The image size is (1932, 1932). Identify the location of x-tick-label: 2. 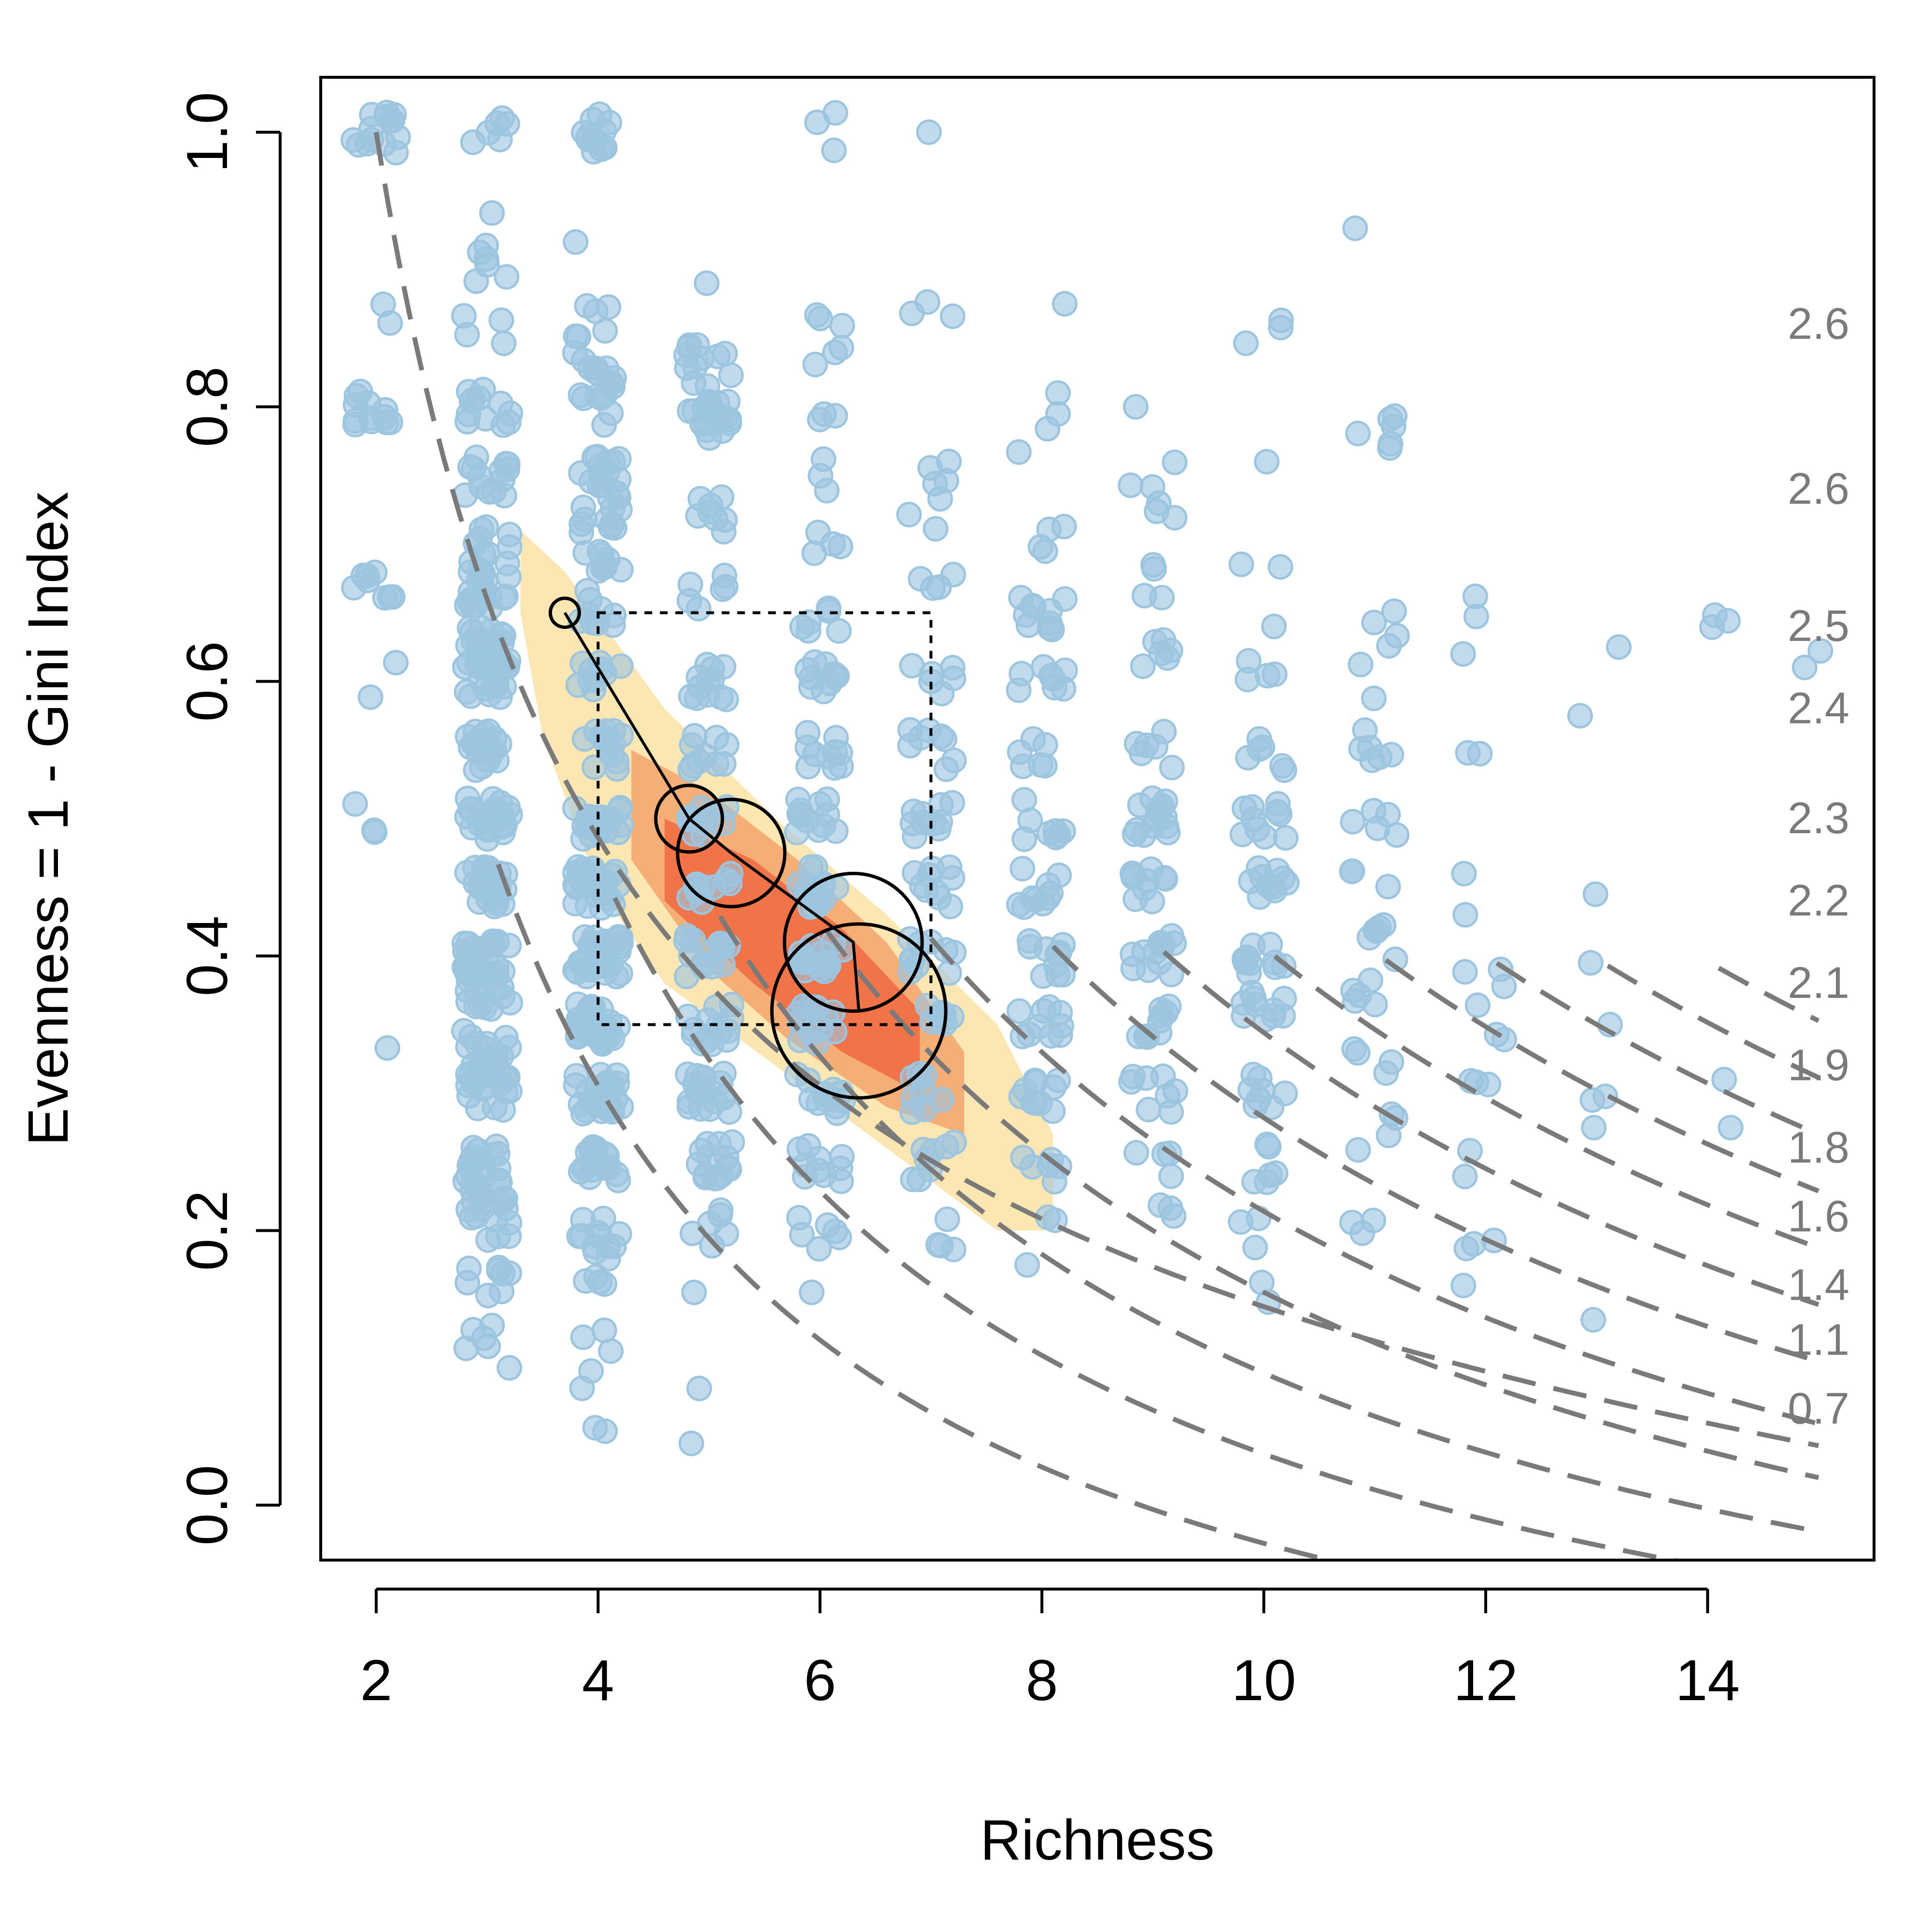
(376, 1680).